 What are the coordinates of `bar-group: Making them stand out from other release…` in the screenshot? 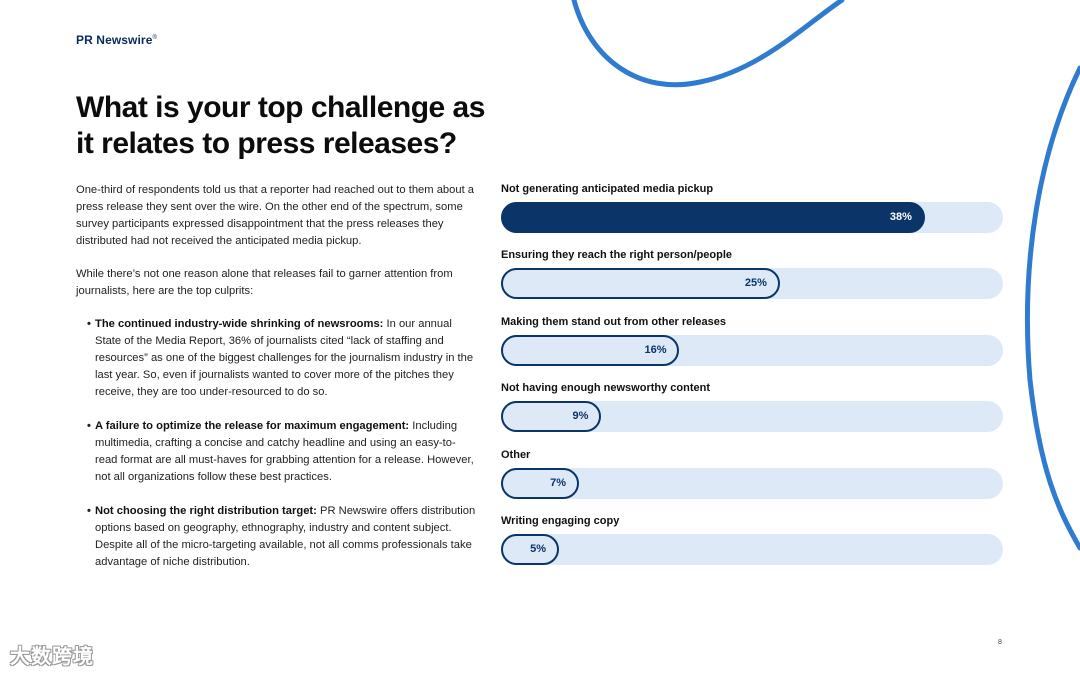 It's located at (752, 346).